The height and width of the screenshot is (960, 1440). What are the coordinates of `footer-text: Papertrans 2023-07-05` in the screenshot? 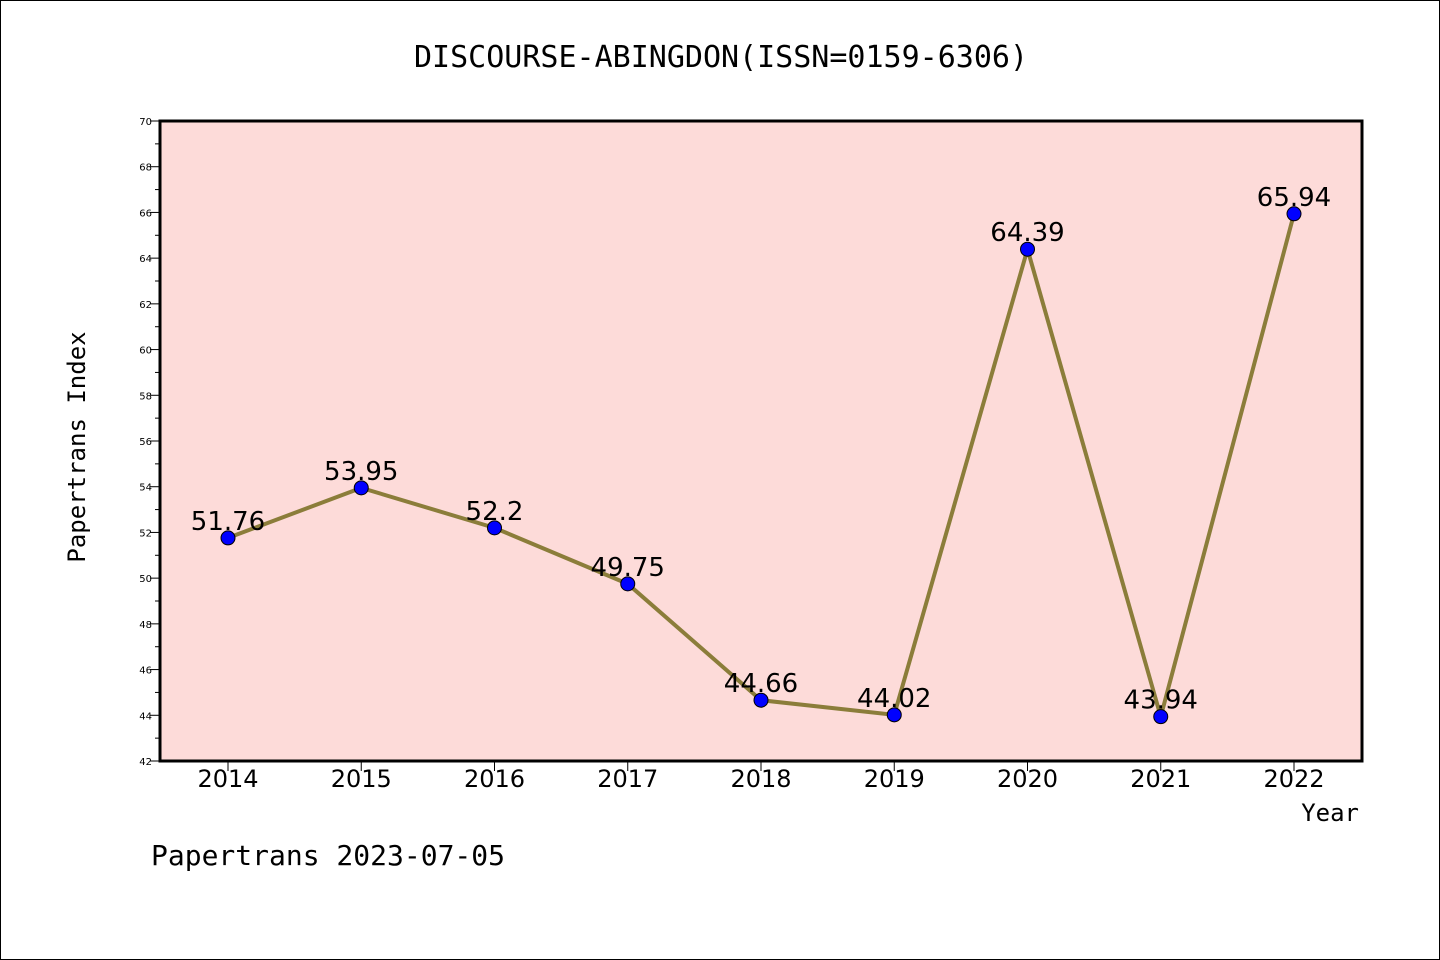 It's located at (328, 855).